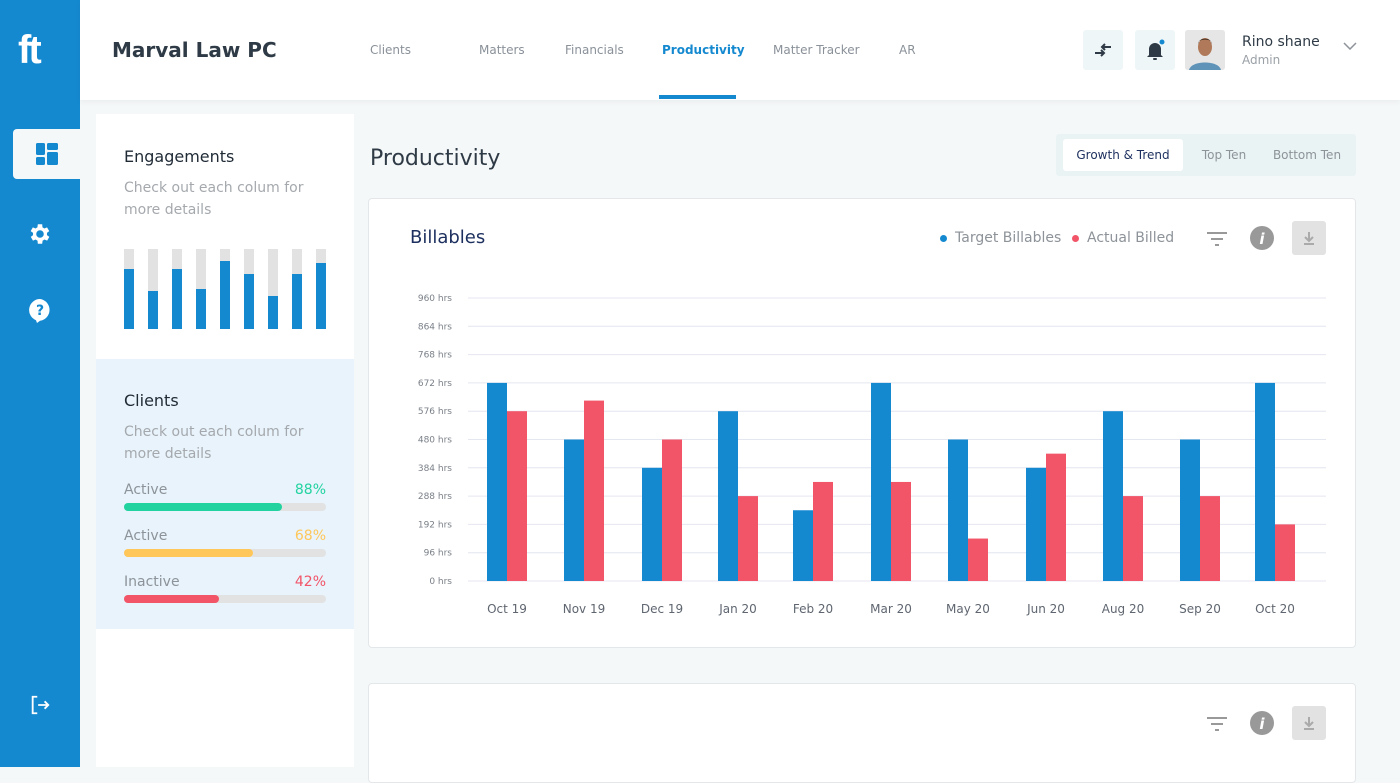 Image resolution: width=1400 pixels, height=783 pixels. Describe the element at coordinates (507, 609) in the screenshot. I see `x-tick-label: Oct 19` at that location.